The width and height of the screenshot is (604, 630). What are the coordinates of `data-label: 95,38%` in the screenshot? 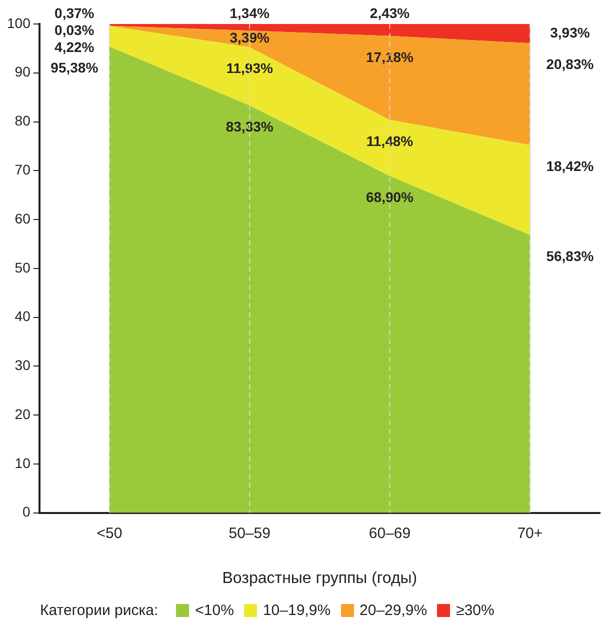 It's located at (74, 67).